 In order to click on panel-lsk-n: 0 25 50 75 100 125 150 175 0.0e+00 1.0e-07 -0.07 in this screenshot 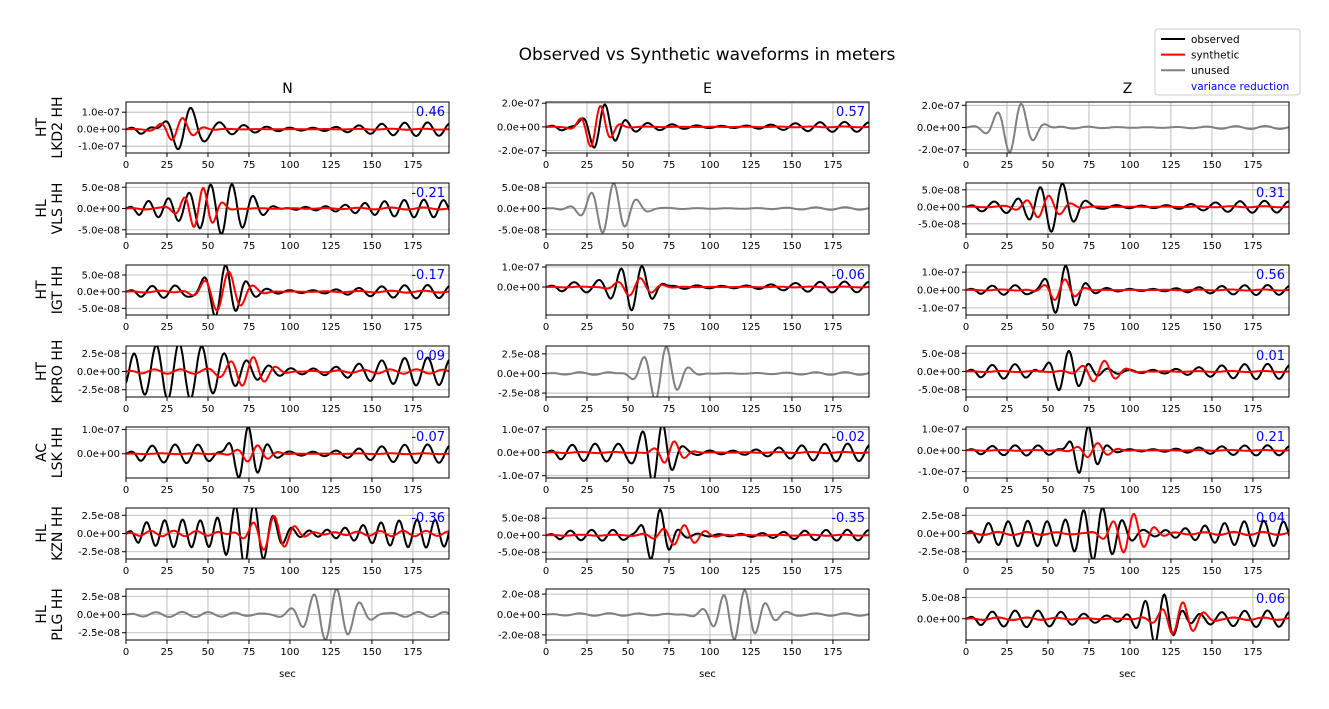, I will do `click(263, 460)`.